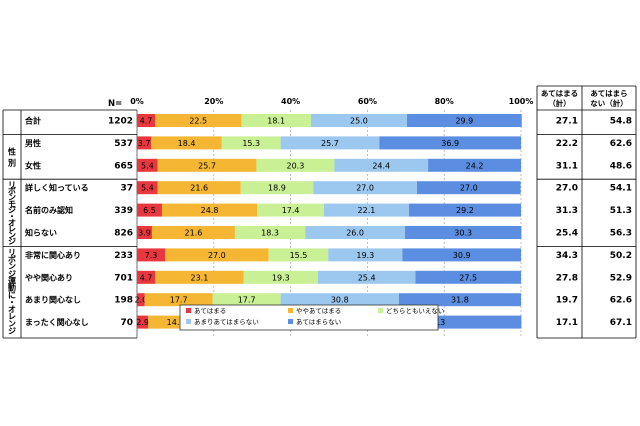 Image resolution: width=640 pixels, height=426 pixels. Describe the element at coordinates (41, 233) in the screenshot. I see `row-label: 知らない` at that location.